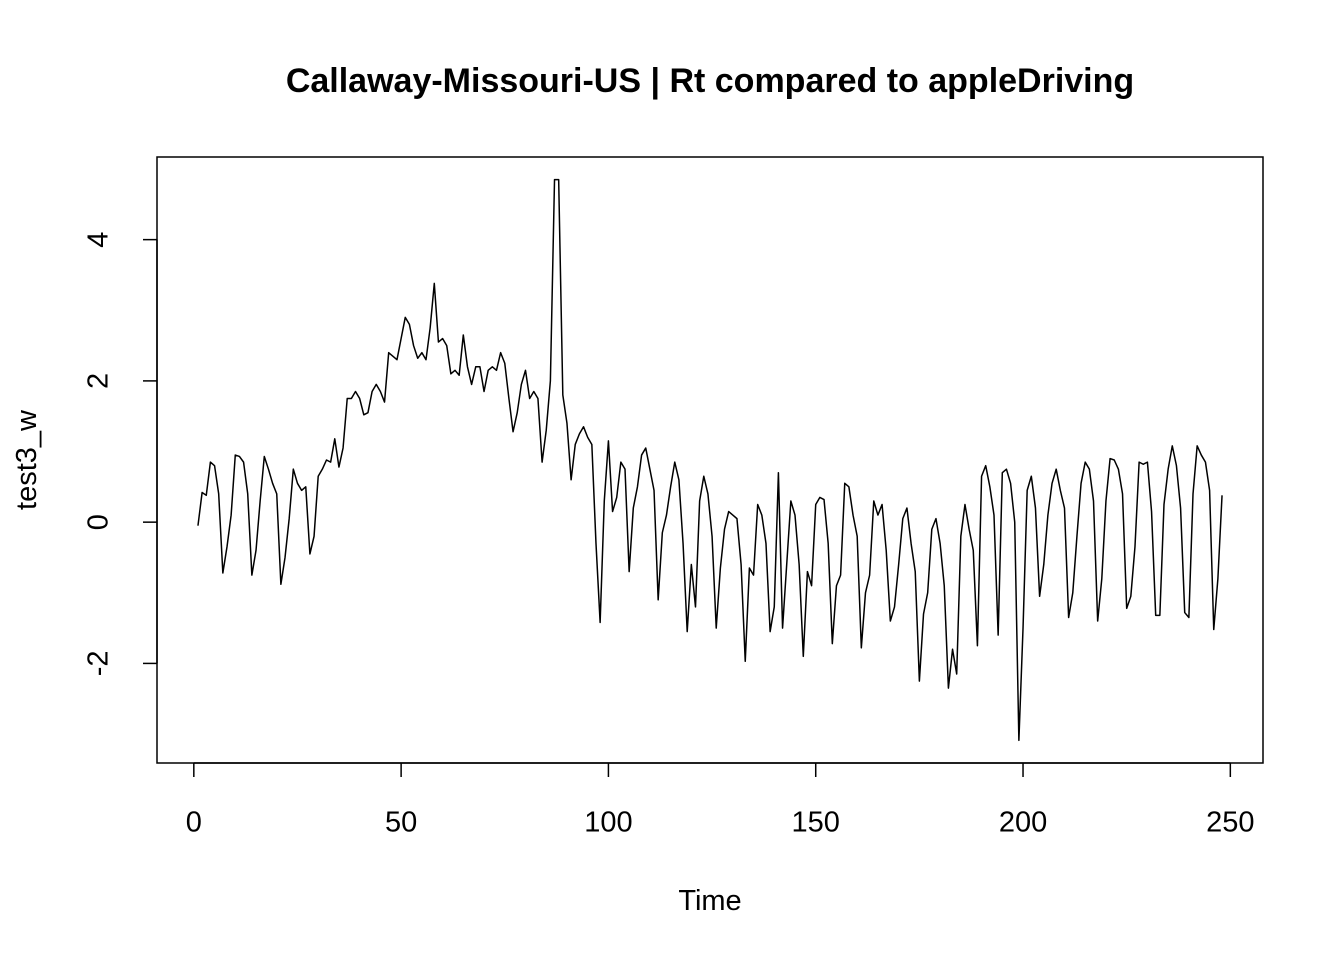  I want to click on x-tick-label: 200, so click(1023, 823).